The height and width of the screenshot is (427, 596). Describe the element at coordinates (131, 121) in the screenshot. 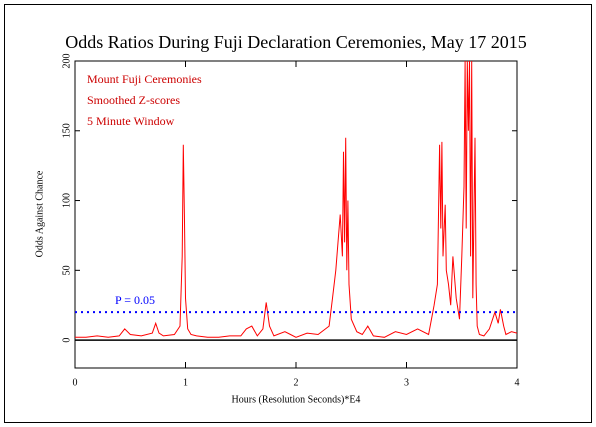

I see `annotation: 5 Minute Window` at that location.